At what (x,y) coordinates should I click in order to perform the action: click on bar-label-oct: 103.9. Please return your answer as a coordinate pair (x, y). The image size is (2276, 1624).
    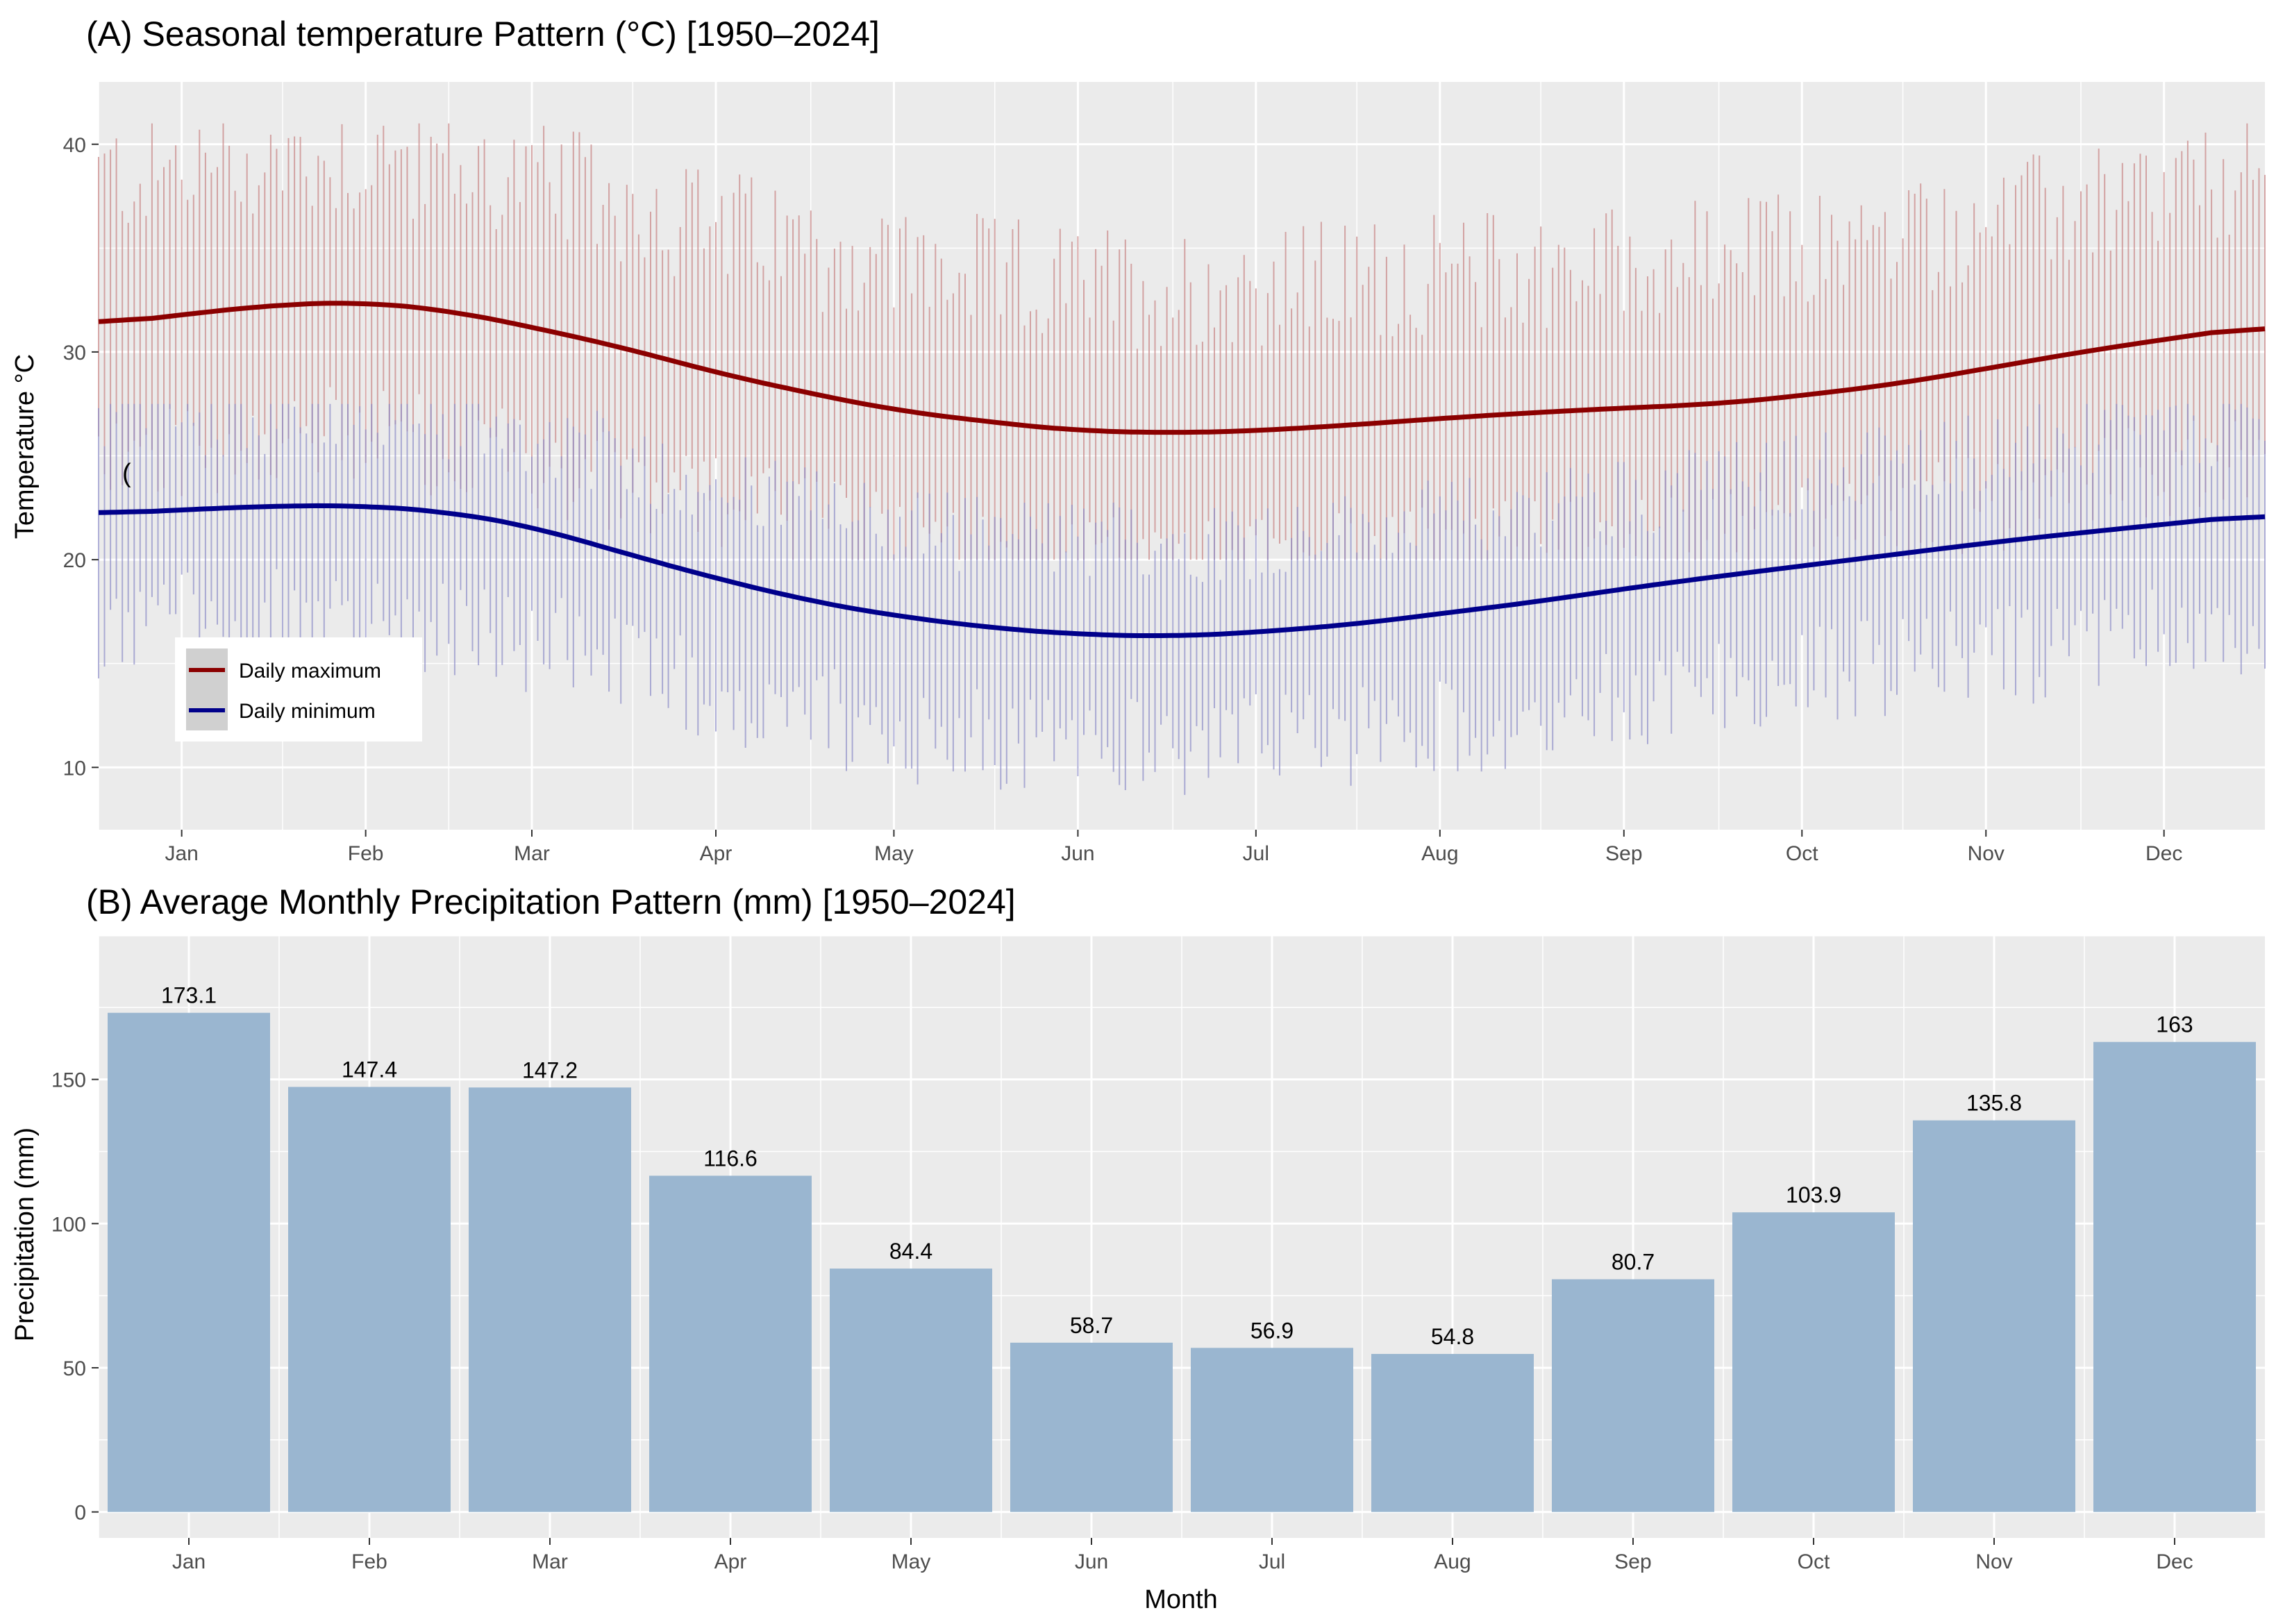
    Looking at the image, I should click on (1813, 1194).